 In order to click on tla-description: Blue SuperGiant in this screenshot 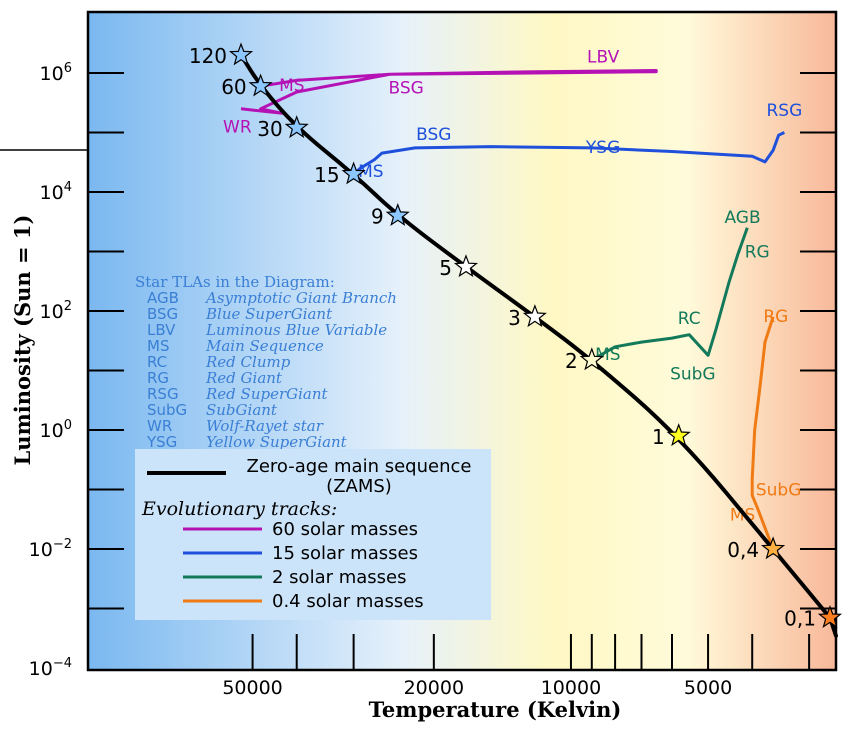, I will do `click(269, 314)`.